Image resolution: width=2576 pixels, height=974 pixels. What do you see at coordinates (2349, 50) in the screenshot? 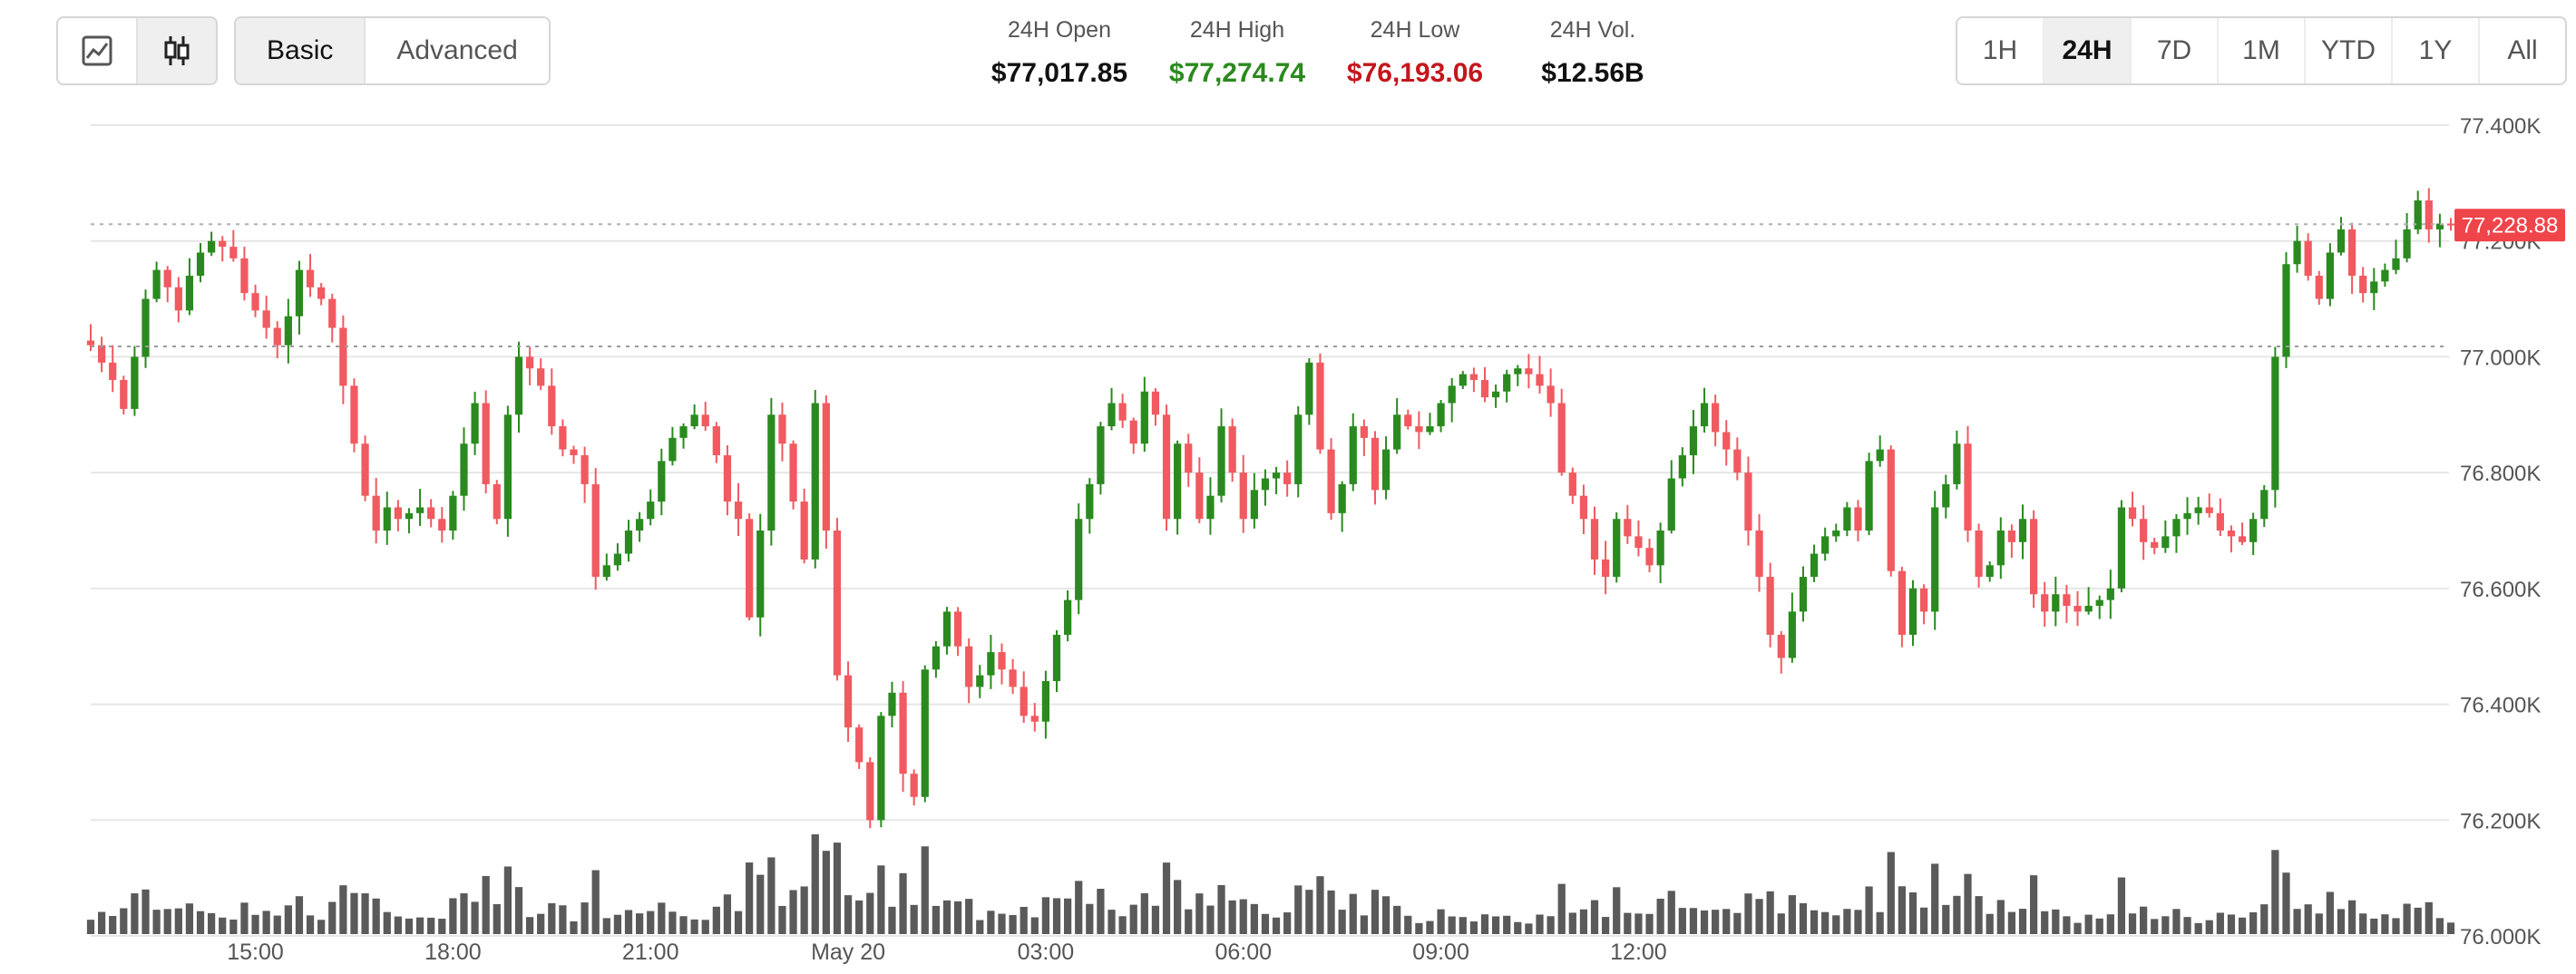
I see `range-ytd-button: YTD` at bounding box center [2349, 50].